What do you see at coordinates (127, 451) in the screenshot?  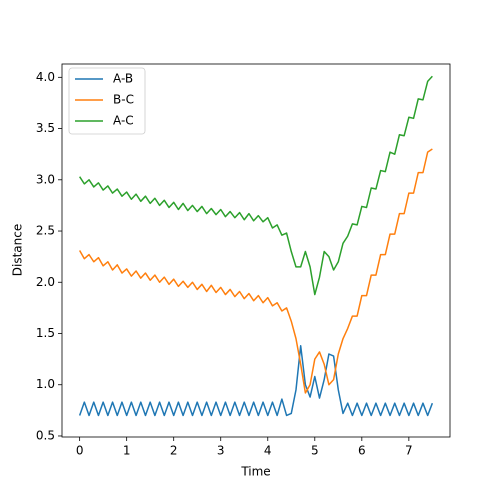 I see `x-tick-label: 1` at bounding box center [127, 451].